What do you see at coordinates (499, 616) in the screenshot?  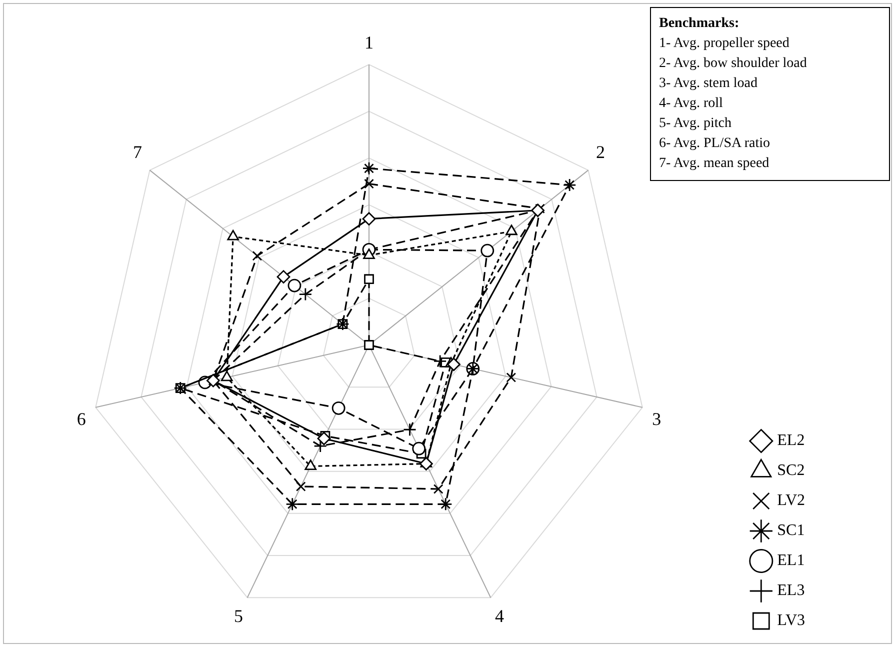 I see `spoke-label: 4` at bounding box center [499, 616].